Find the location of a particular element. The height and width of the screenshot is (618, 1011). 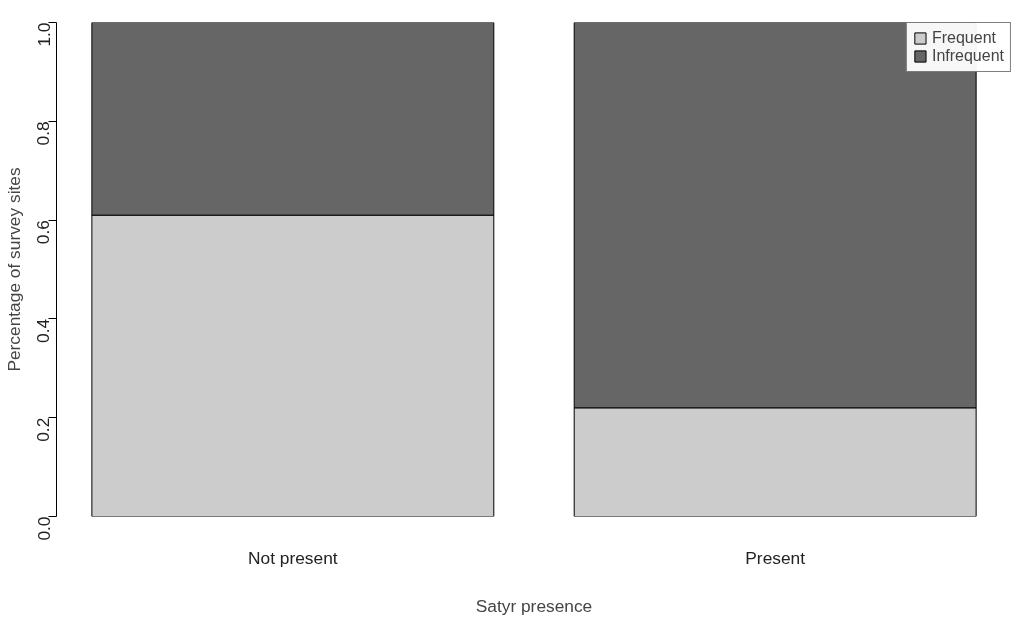

x-axis-title: Satyr presence is located at coordinates (534, 605).